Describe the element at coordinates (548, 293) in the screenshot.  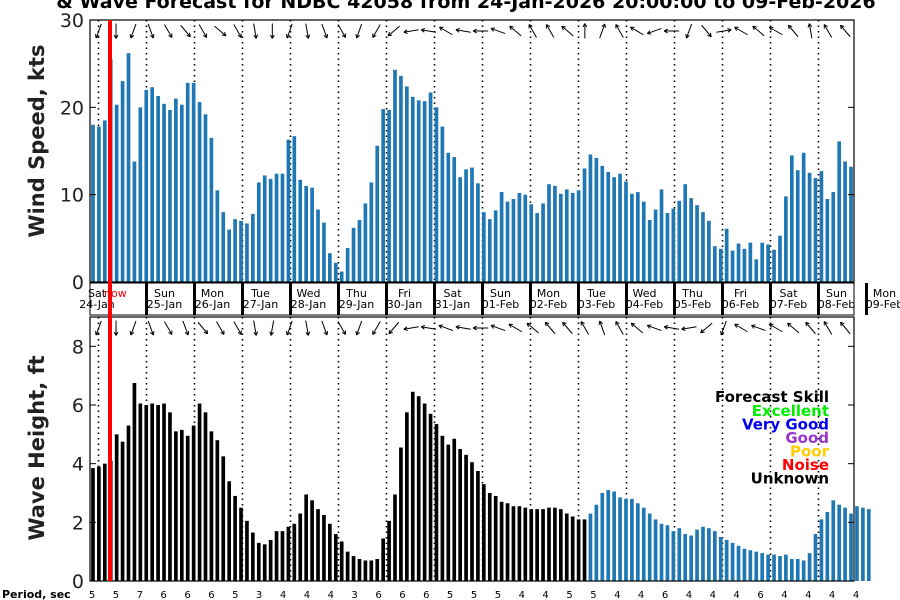
I see `day-name-label: Mon` at that location.